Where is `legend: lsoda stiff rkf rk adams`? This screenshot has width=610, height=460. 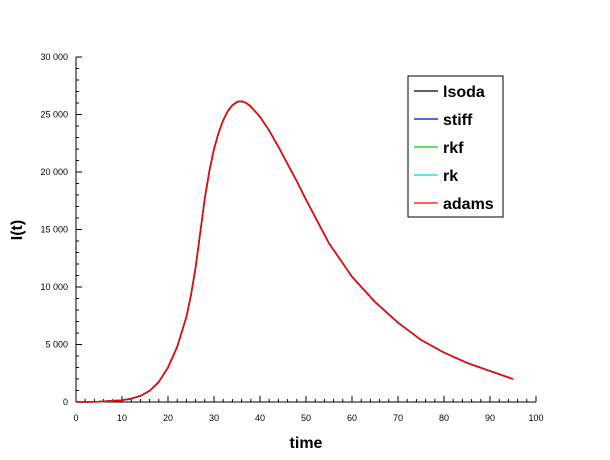 legend: lsoda stiff rkf rk adams is located at coordinates (455, 146).